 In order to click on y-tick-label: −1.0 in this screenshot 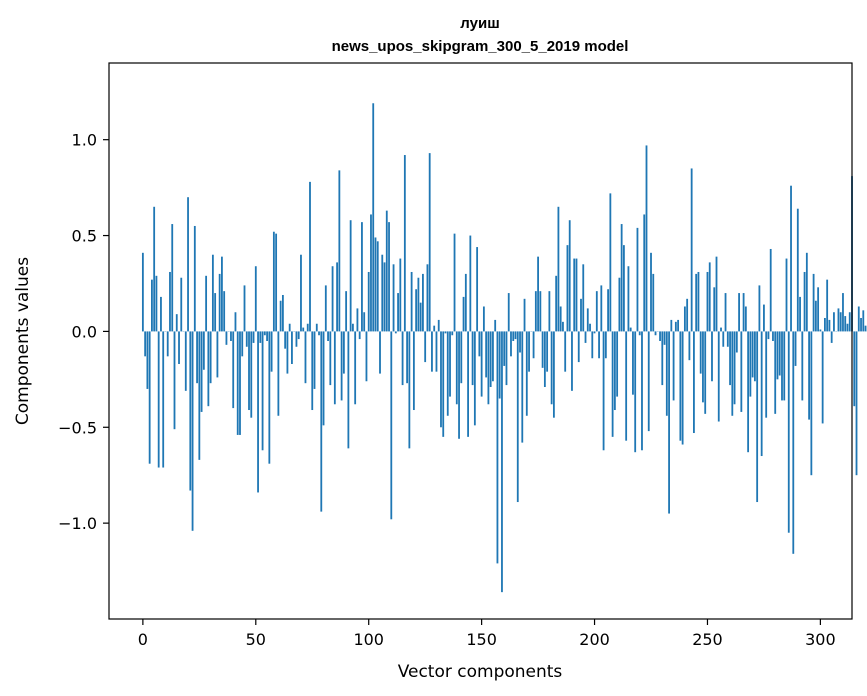, I will do `click(77, 523)`.